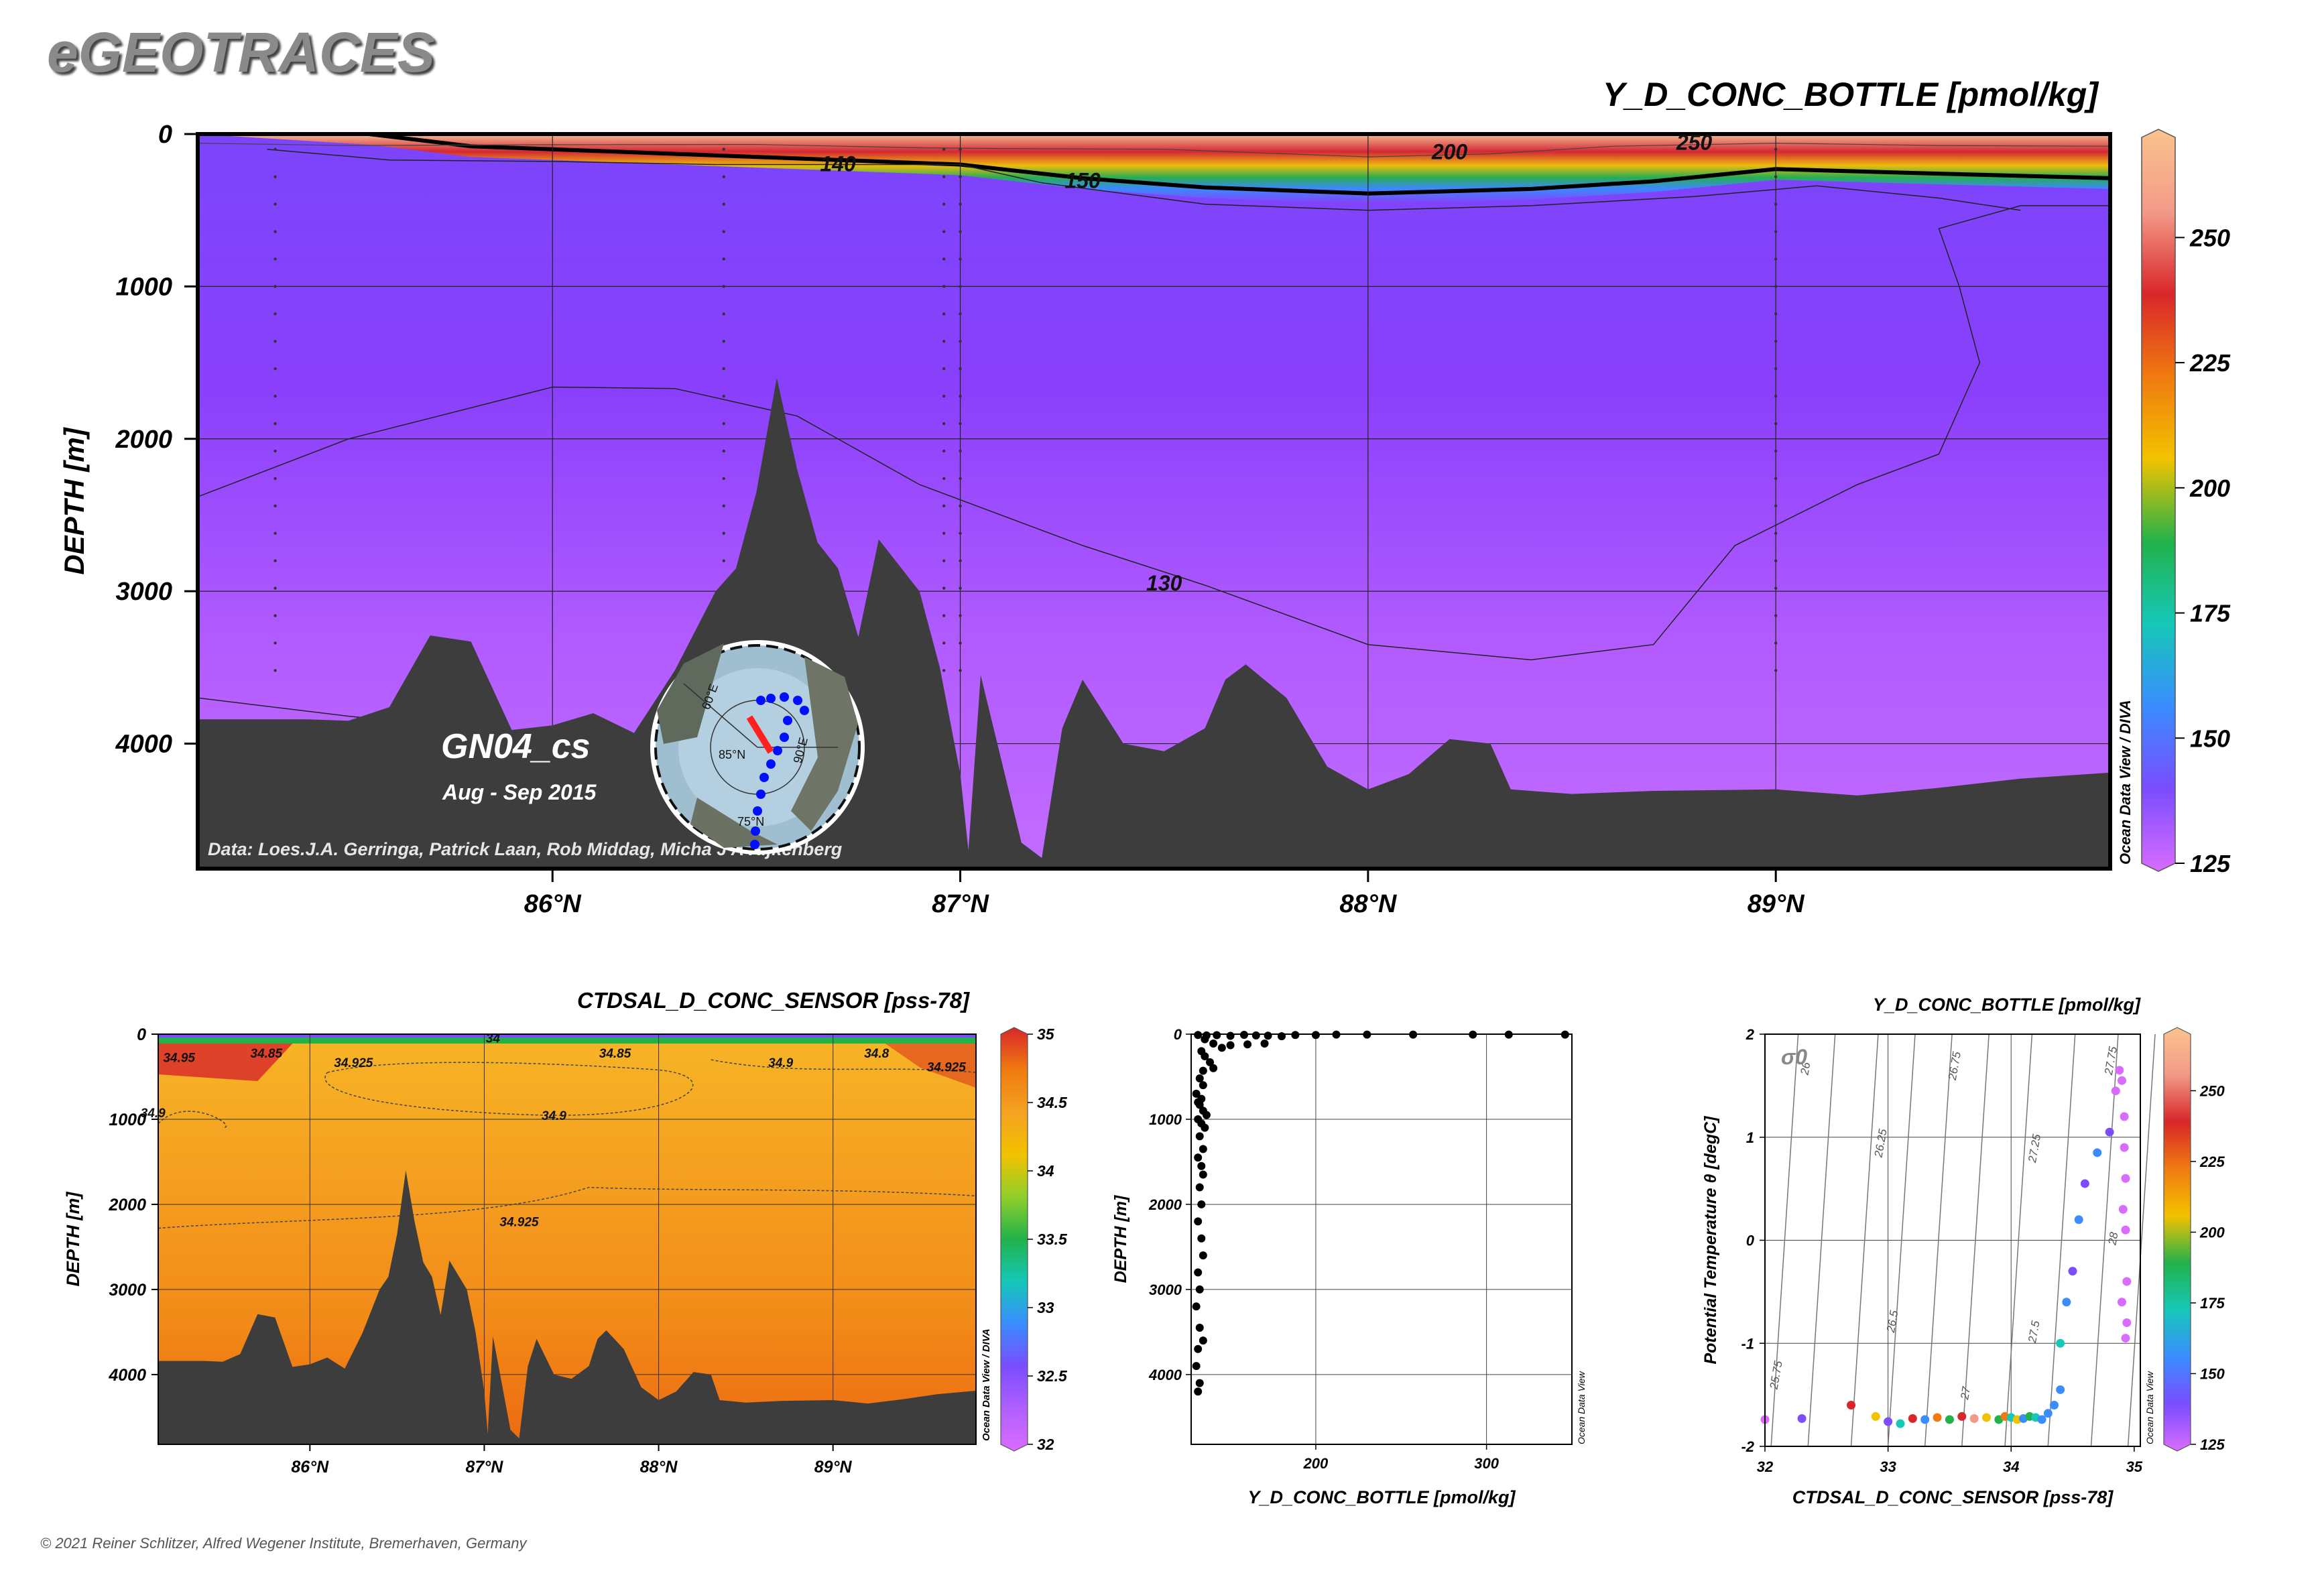 The width and height of the screenshot is (2324, 1569). What do you see at coordinates (720, 716) in the screenshot?
I see `map-meridian` at bounding box center [720, 716].